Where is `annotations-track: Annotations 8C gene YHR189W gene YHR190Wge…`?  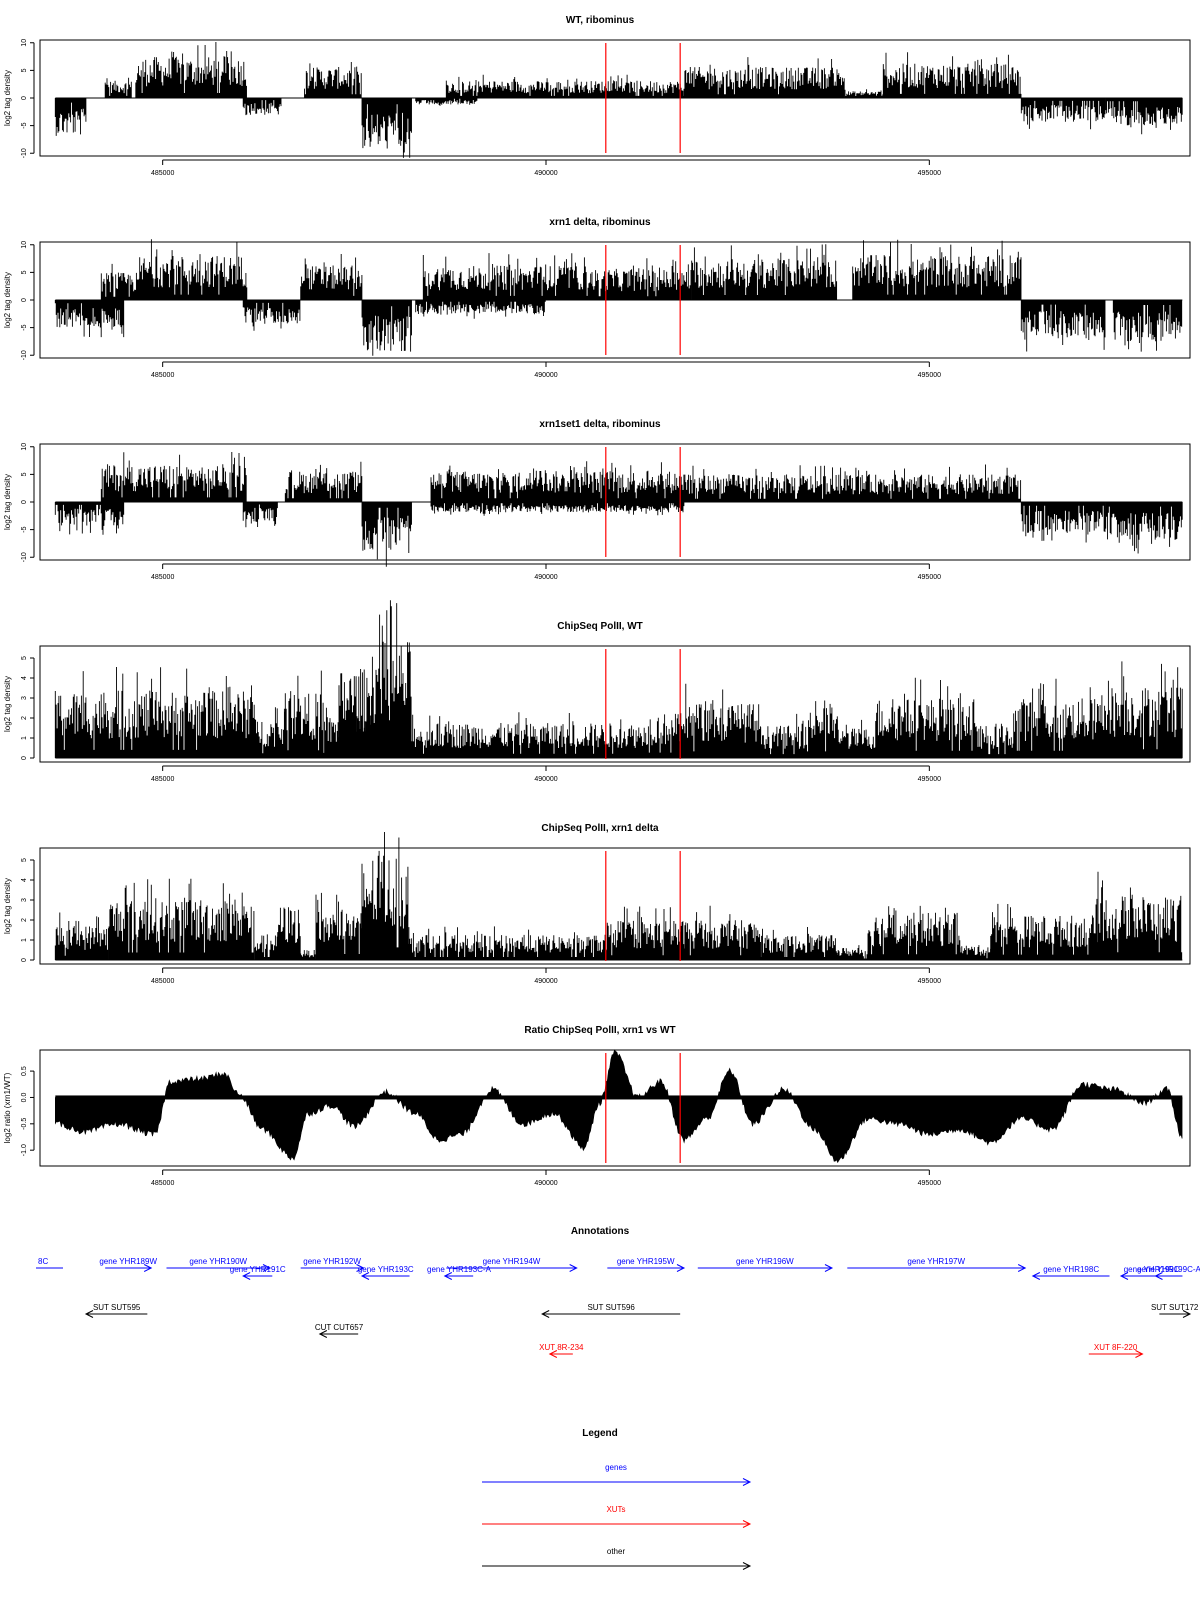 annotations-track: Annotations 8C gene YHR189W gene YHR190Wge… is located at coordinates (618, 1292).